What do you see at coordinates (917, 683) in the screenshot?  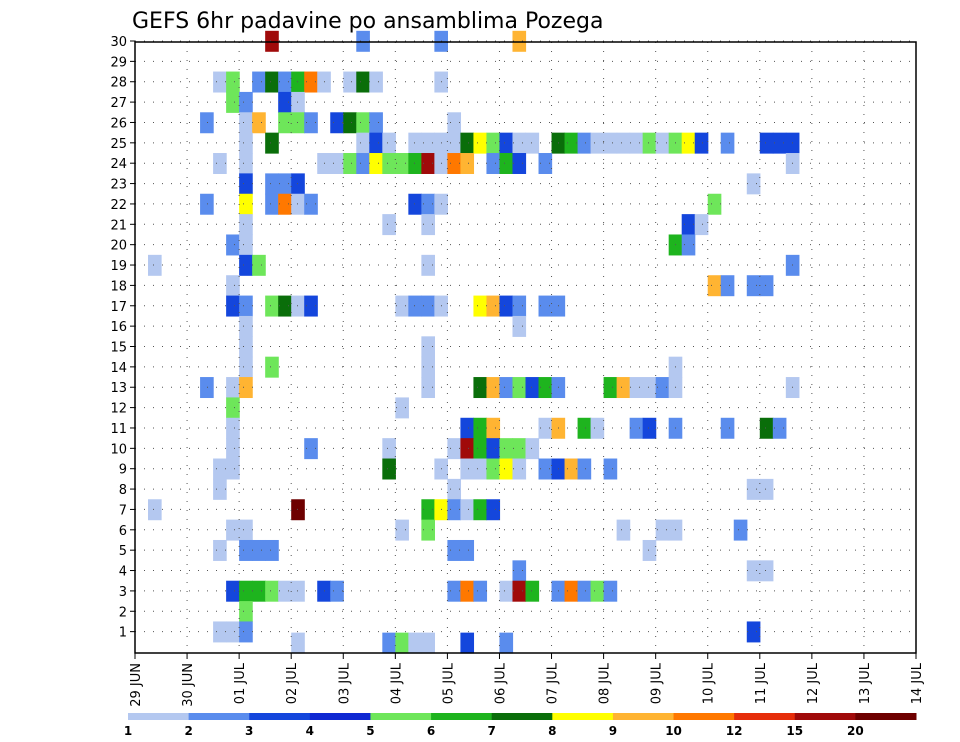 I see `x-tick-label: 14 JUL` at bounding box center [917, 683].